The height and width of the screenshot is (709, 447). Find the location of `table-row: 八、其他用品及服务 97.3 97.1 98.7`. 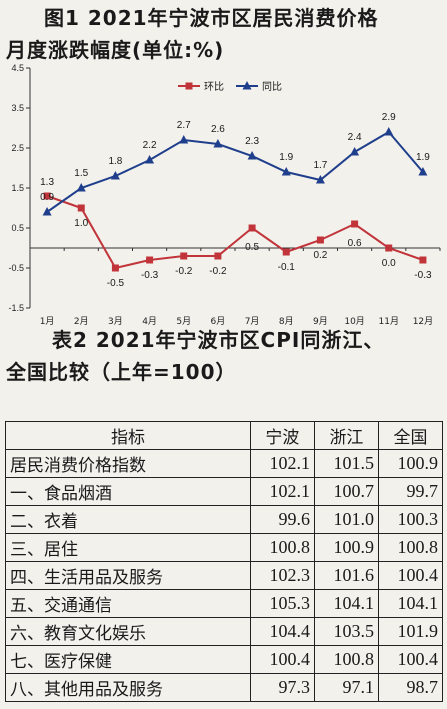

table-row: 八、其他用品及服务 97.3 97.1 98.7 is located at coordinates (224, 687).